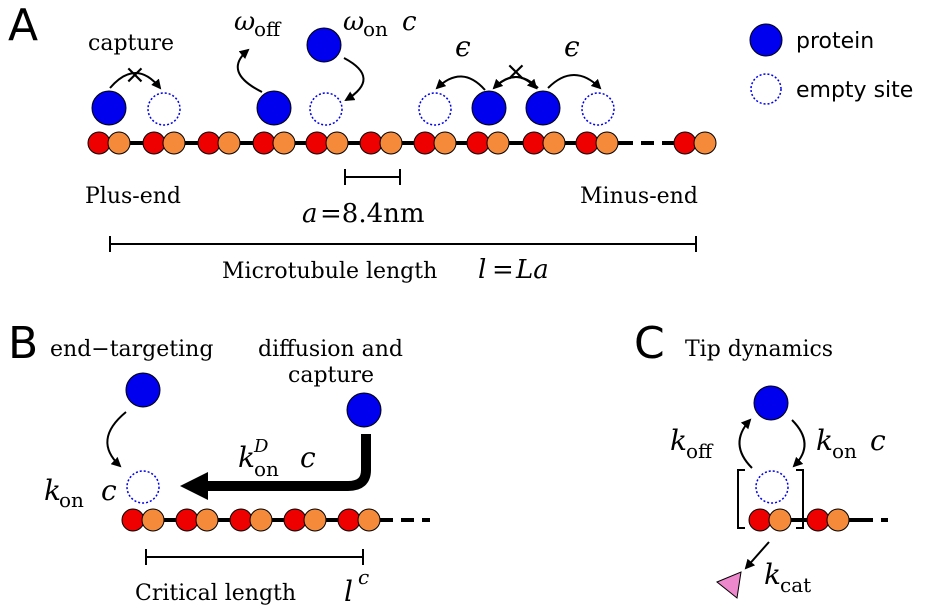 This screenshot has height=612, width=936. What do you see at coordinates (798, 443) in the screenshot?
I see `kon-arrow` at bounding box center [798, 443].